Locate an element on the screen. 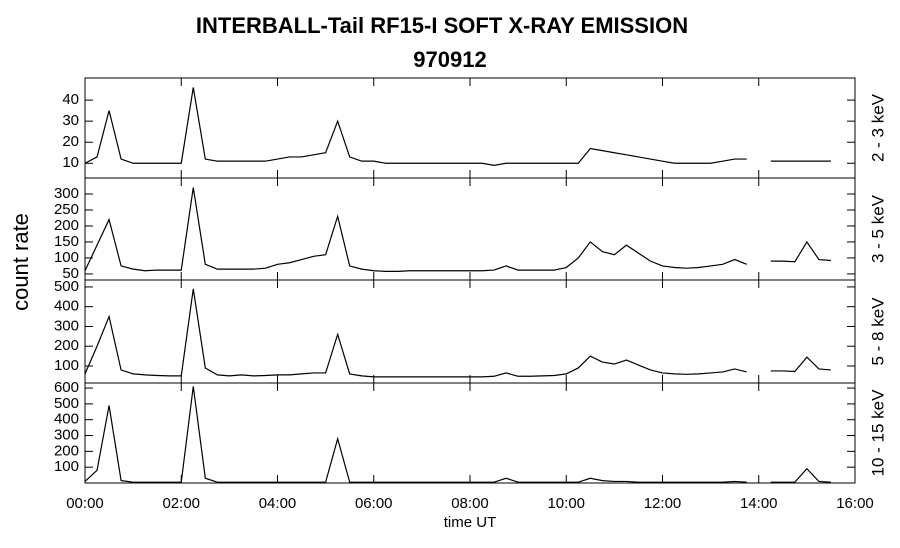 The width and height of the screenshot is (900, 548). y-axis-label: count rate is located at coordinates (20, 262).